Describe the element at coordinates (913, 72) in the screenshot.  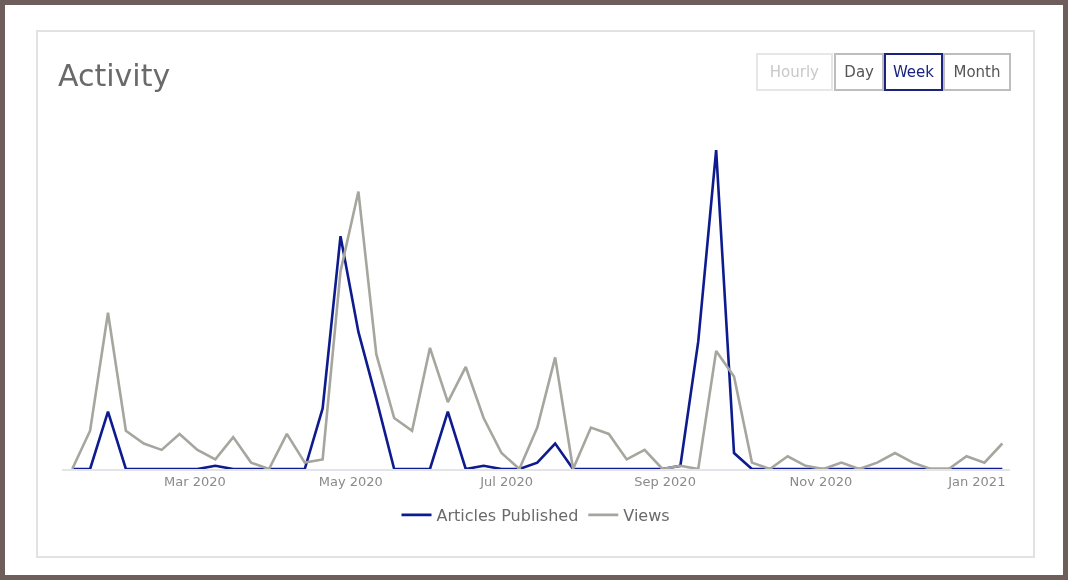
I see `text: Week` at that location.